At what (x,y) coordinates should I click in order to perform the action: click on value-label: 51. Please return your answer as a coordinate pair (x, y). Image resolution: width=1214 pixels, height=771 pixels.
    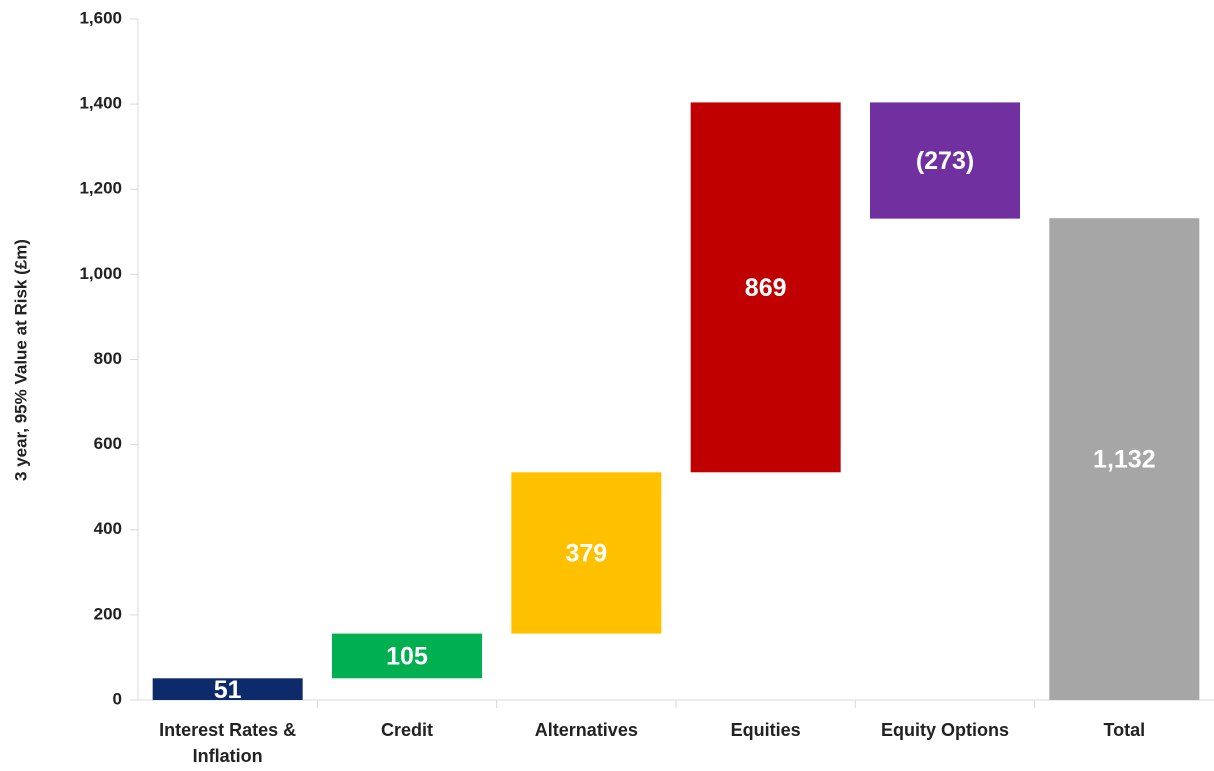
    Looking at the image, I should click on (228, 690).